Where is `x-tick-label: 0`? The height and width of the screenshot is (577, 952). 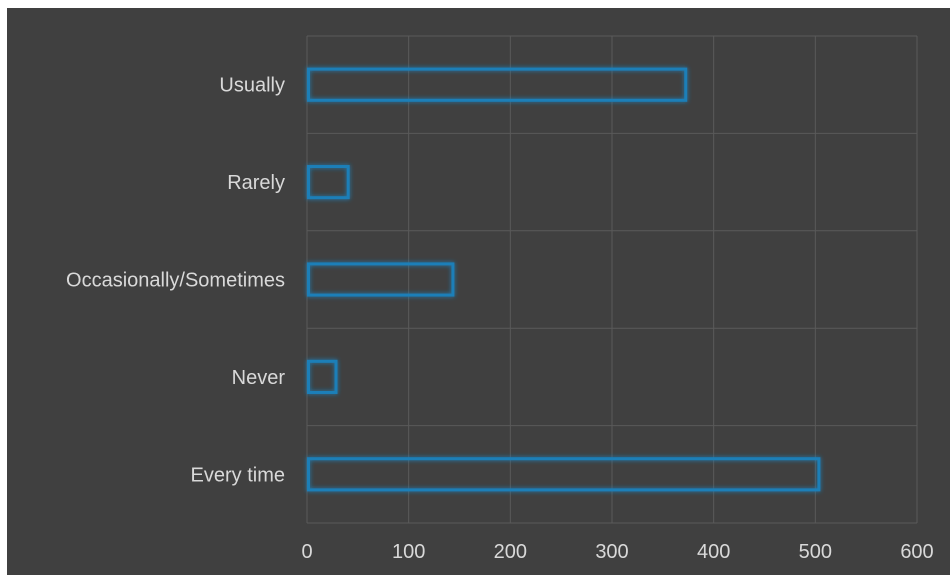
x-tick-label: 0 is located at coordinates (306, 552).